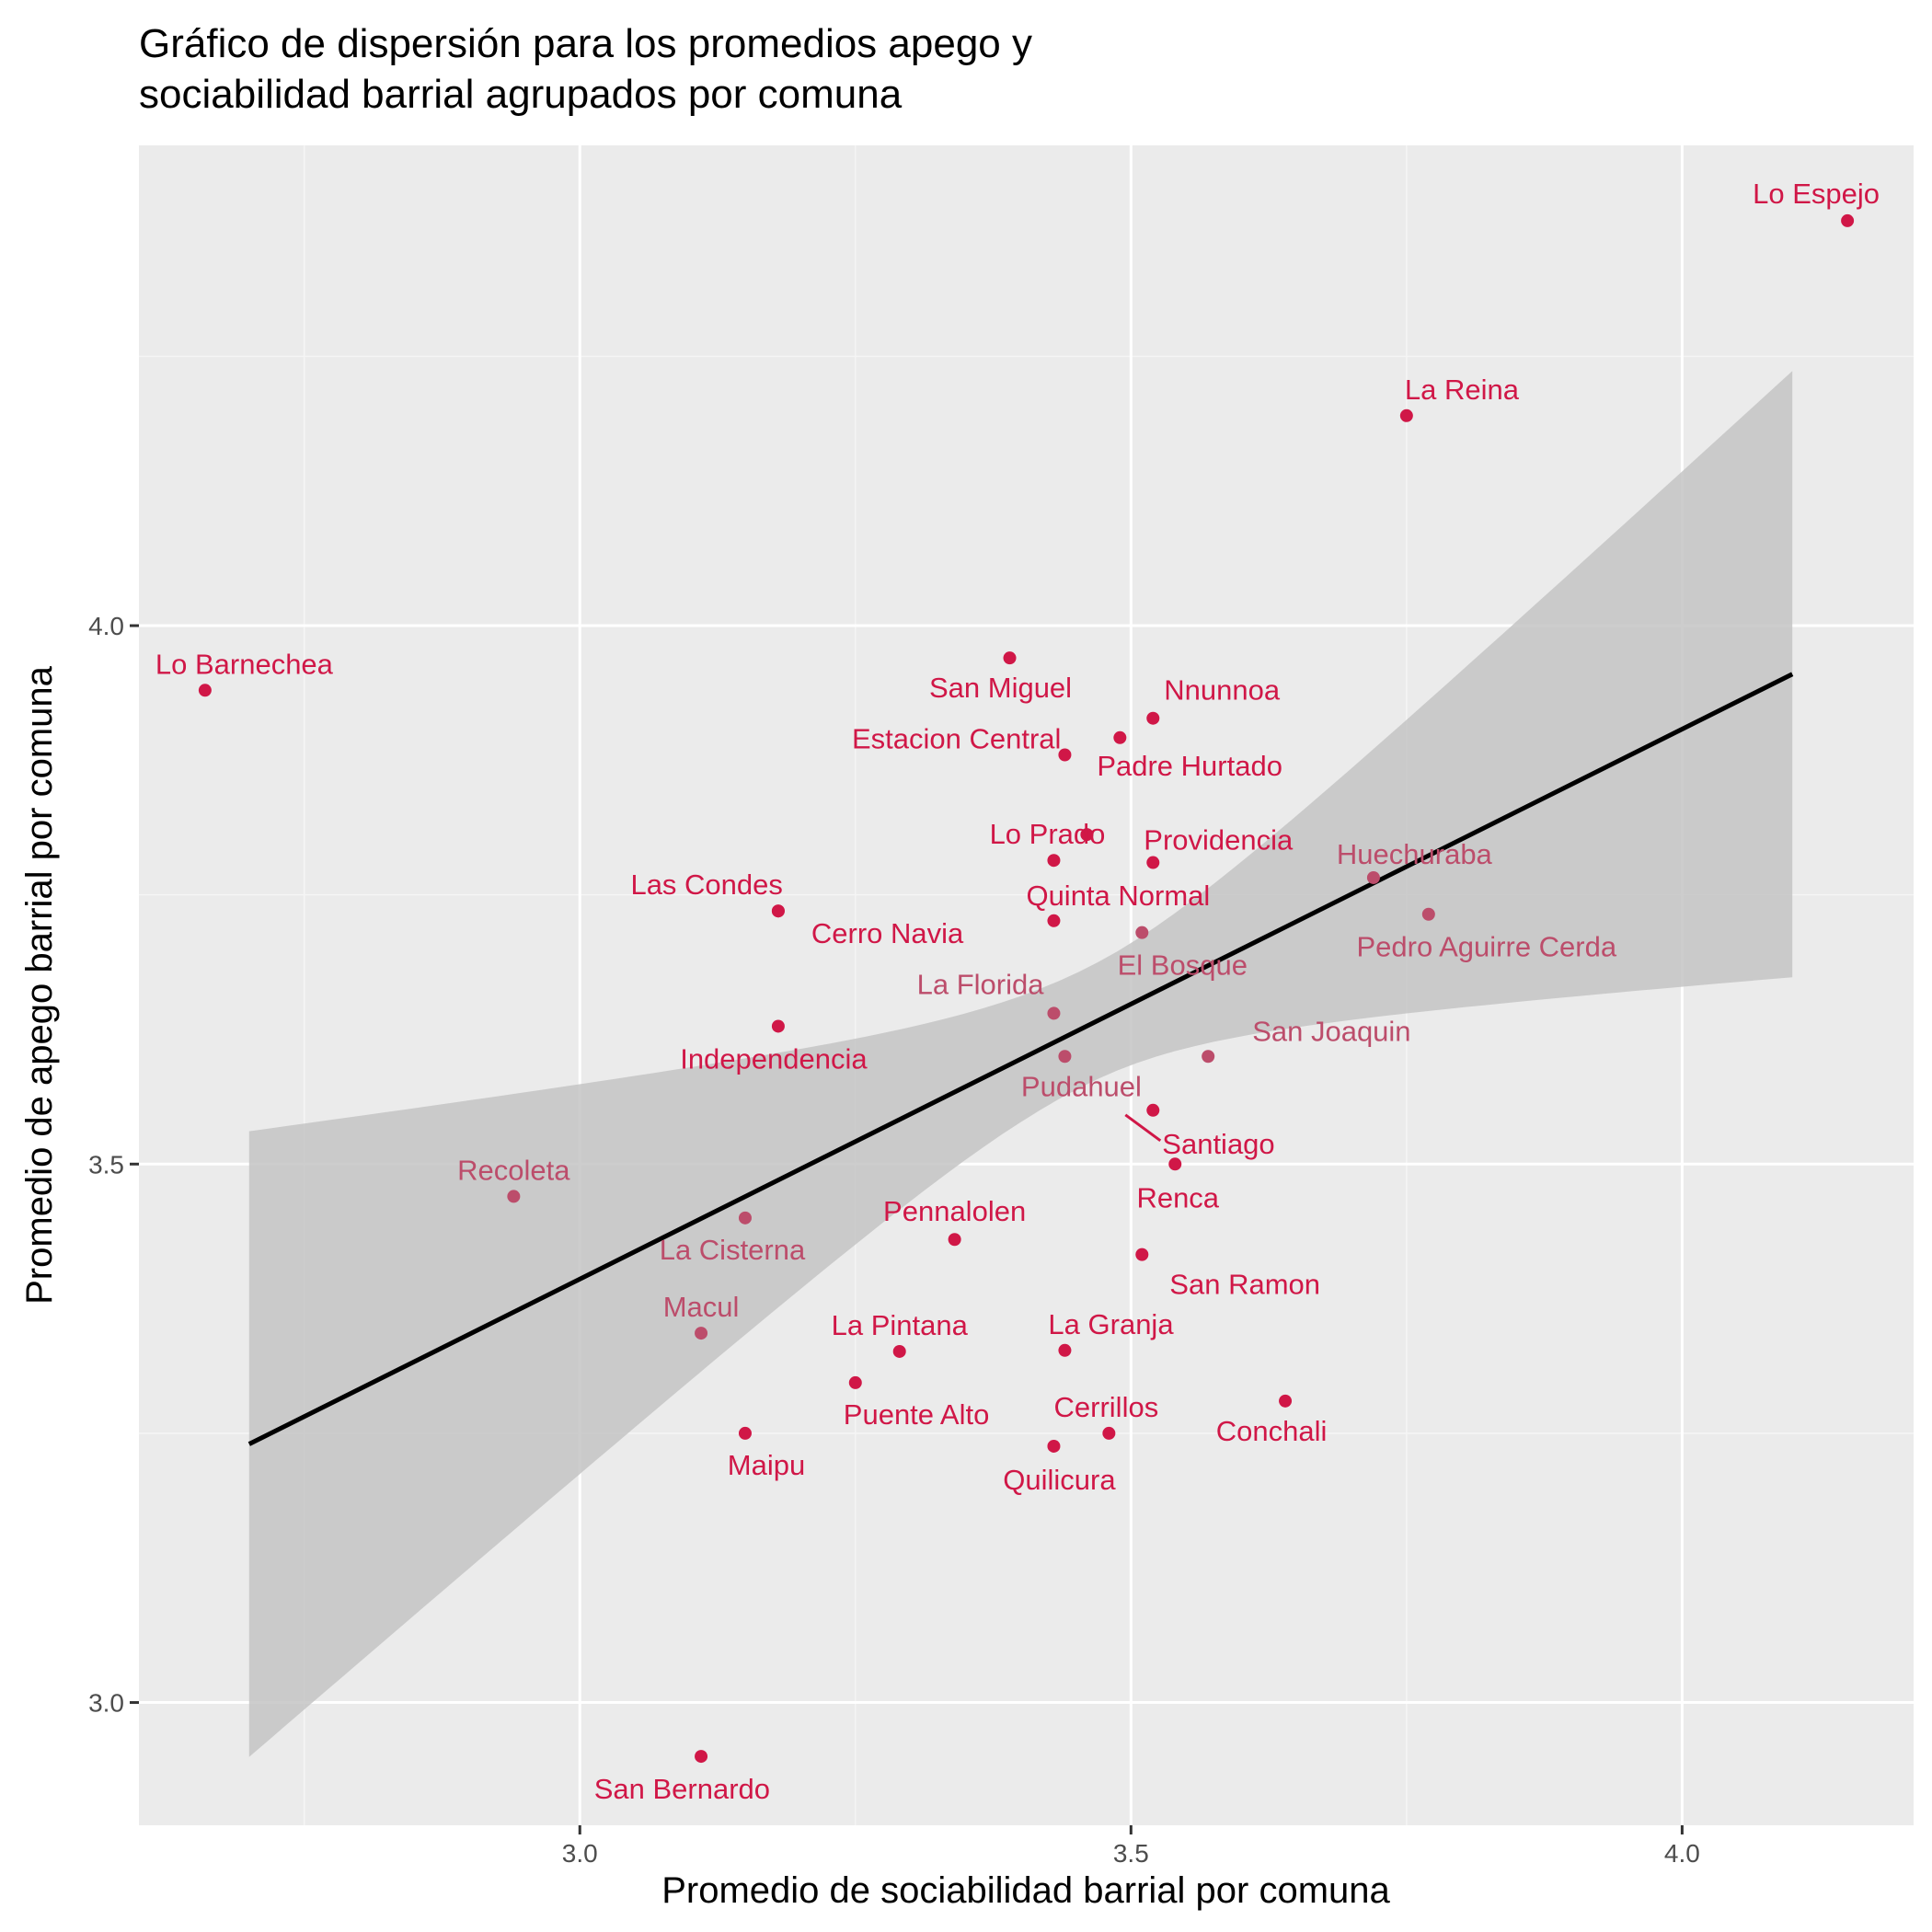  I want to click on label-maipu: Maipu, so click(766, 1465).